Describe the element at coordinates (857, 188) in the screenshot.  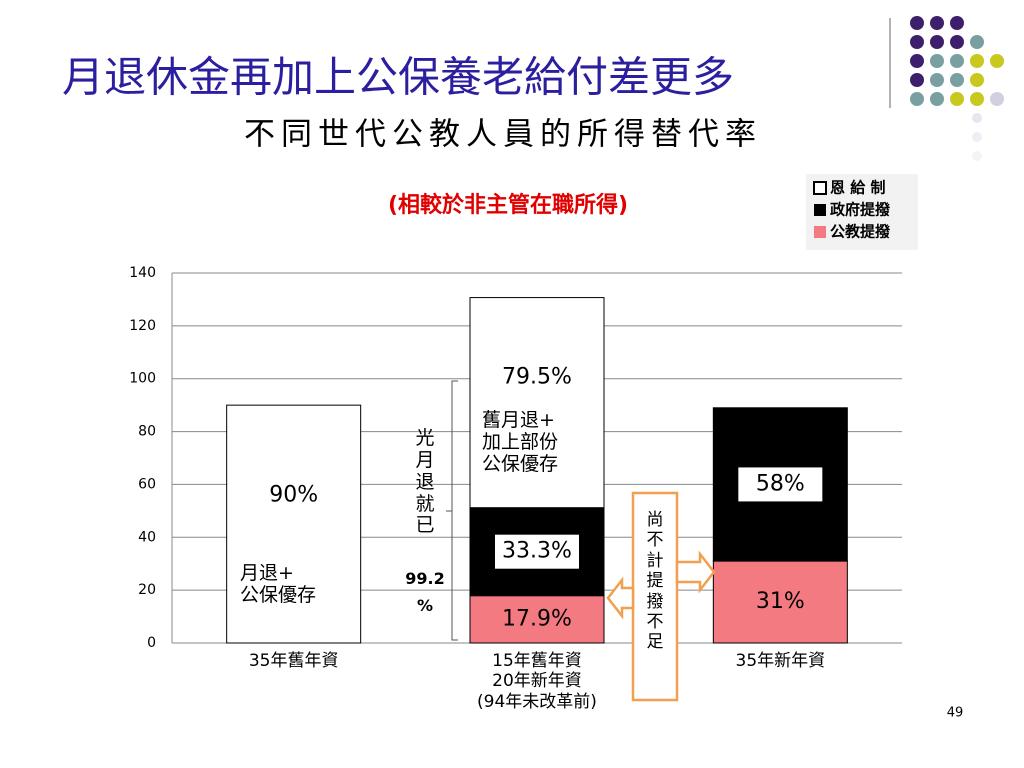
I see `legend-label: 恩 給 制` at that location.